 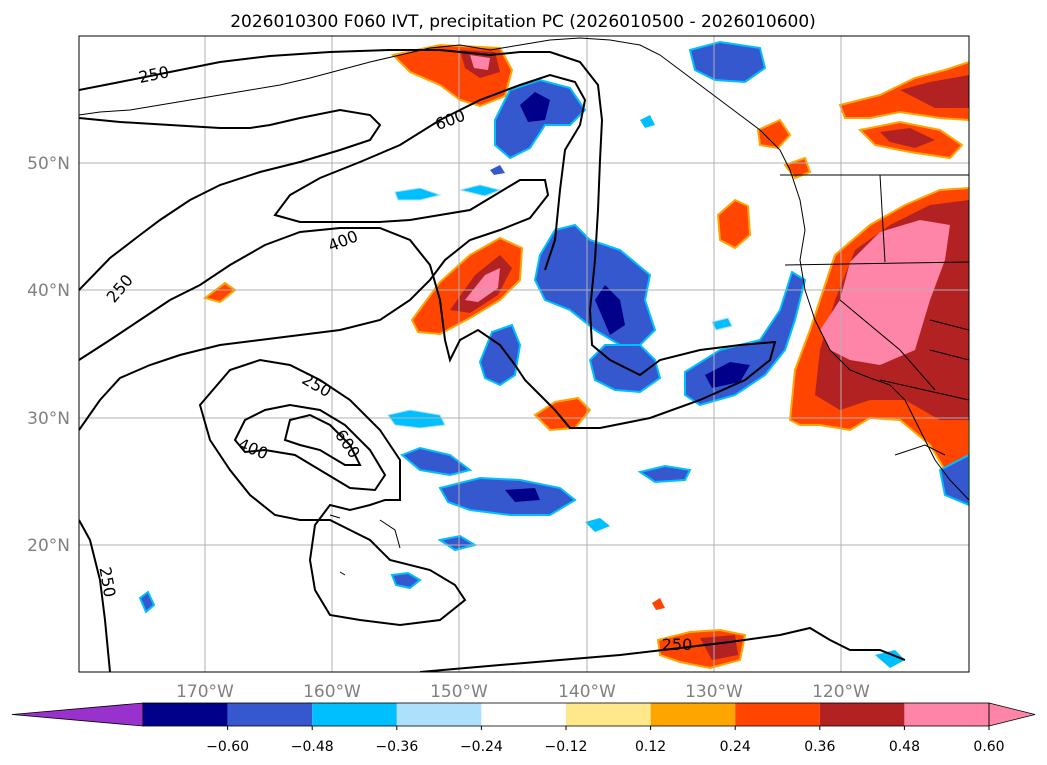 I want to click on lat-label: 30°N, so click(x=48, y=419).